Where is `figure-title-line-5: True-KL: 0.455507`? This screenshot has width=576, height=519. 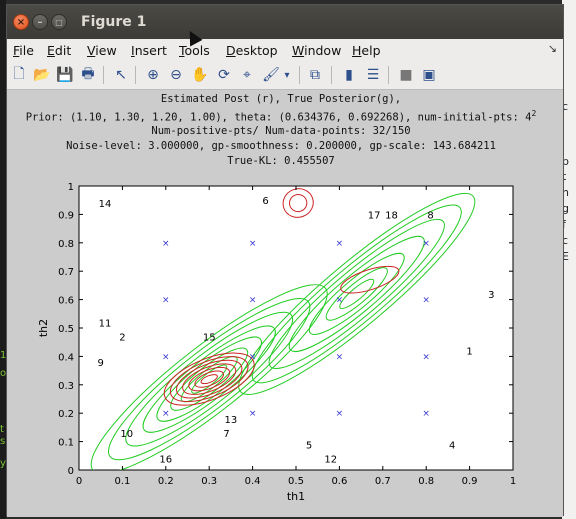
figure-title-line-5: True-KL: 0.455507 is located at coordinates (281, 161).